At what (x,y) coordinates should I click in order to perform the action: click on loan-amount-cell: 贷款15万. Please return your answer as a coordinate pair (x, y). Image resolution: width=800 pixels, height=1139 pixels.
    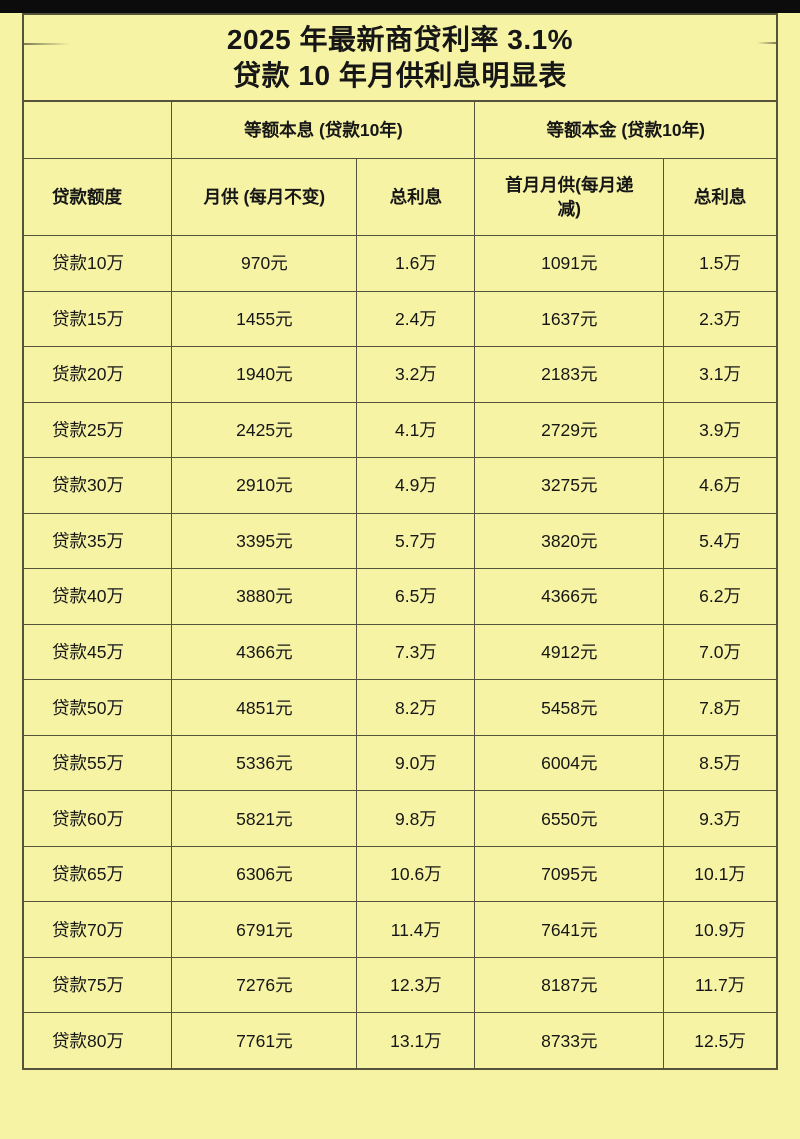
    Looking at the image, I should click on (88, 318).